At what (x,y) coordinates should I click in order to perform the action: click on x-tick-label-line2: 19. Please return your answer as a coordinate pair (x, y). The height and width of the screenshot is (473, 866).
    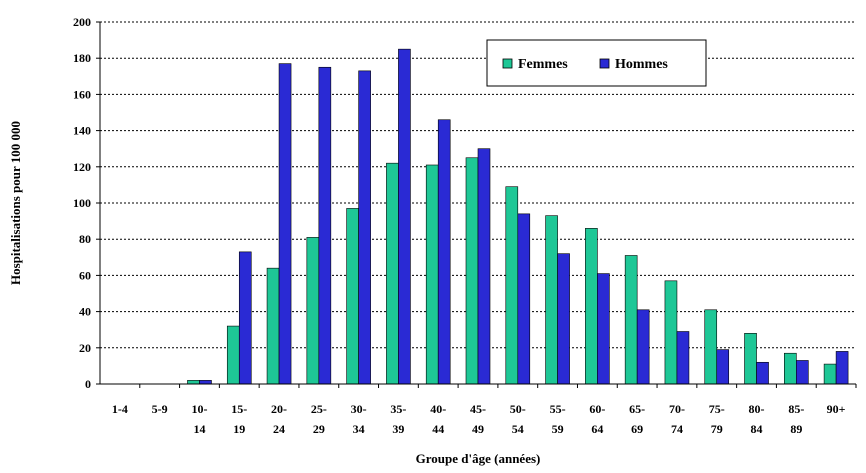
    Looking at the image, I should click on (239, 429).